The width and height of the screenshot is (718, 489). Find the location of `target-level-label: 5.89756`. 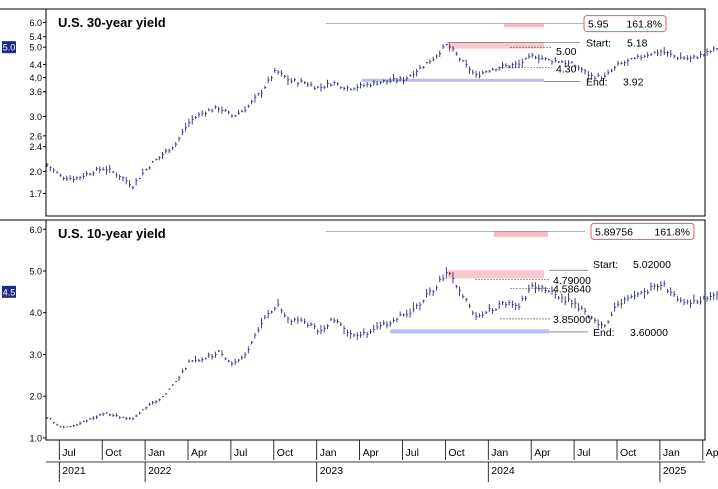

target-level-label: 5.89756 is located at coordinates (614, 232).